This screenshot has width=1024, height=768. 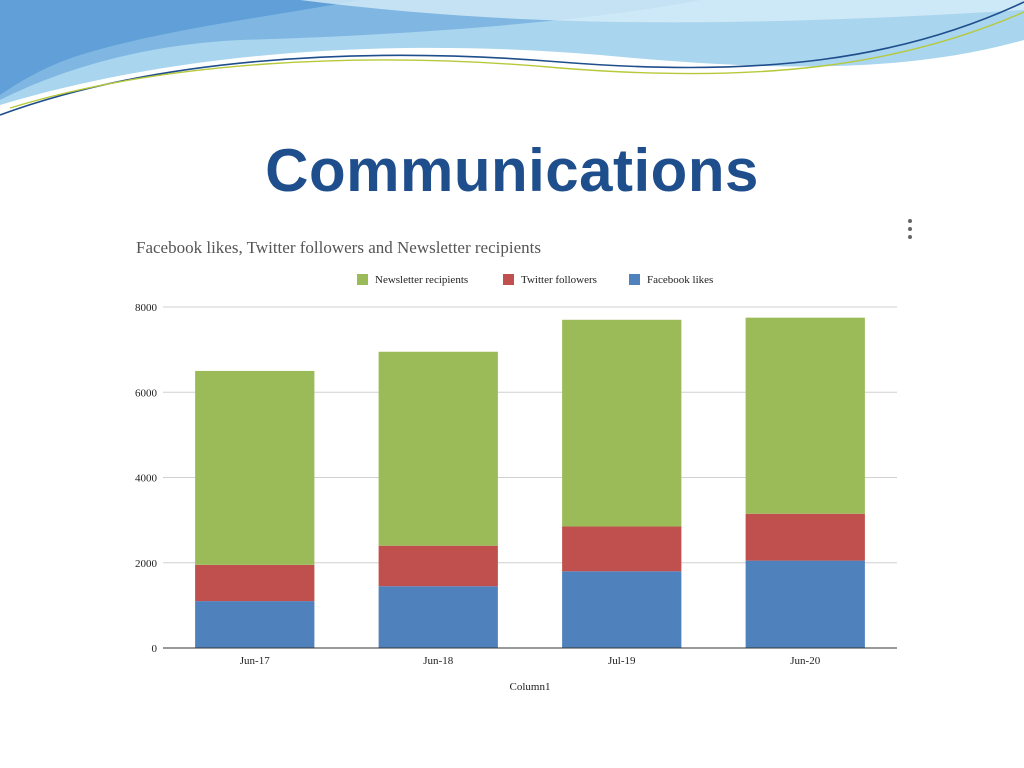 I want to click on x-tick-label: Jun-18, so click(x=438, y=661).